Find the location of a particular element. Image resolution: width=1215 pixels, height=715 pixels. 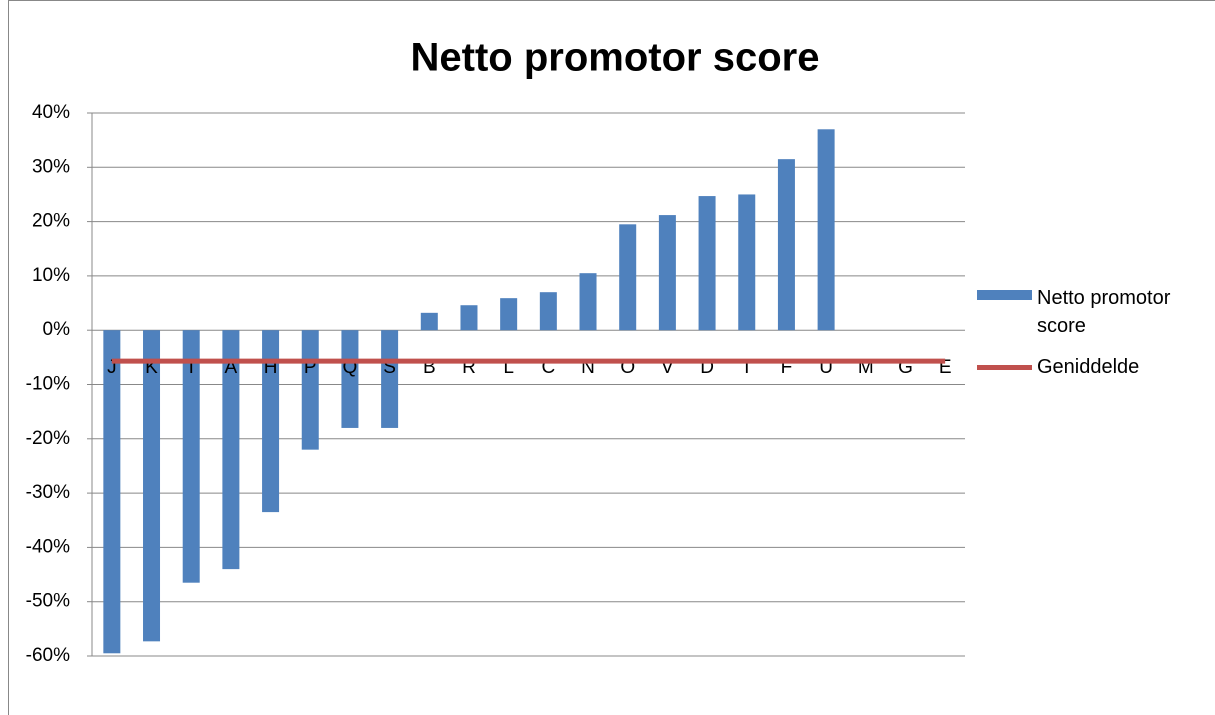

y-tick-label: -40% is located at coordinates (48, 546).